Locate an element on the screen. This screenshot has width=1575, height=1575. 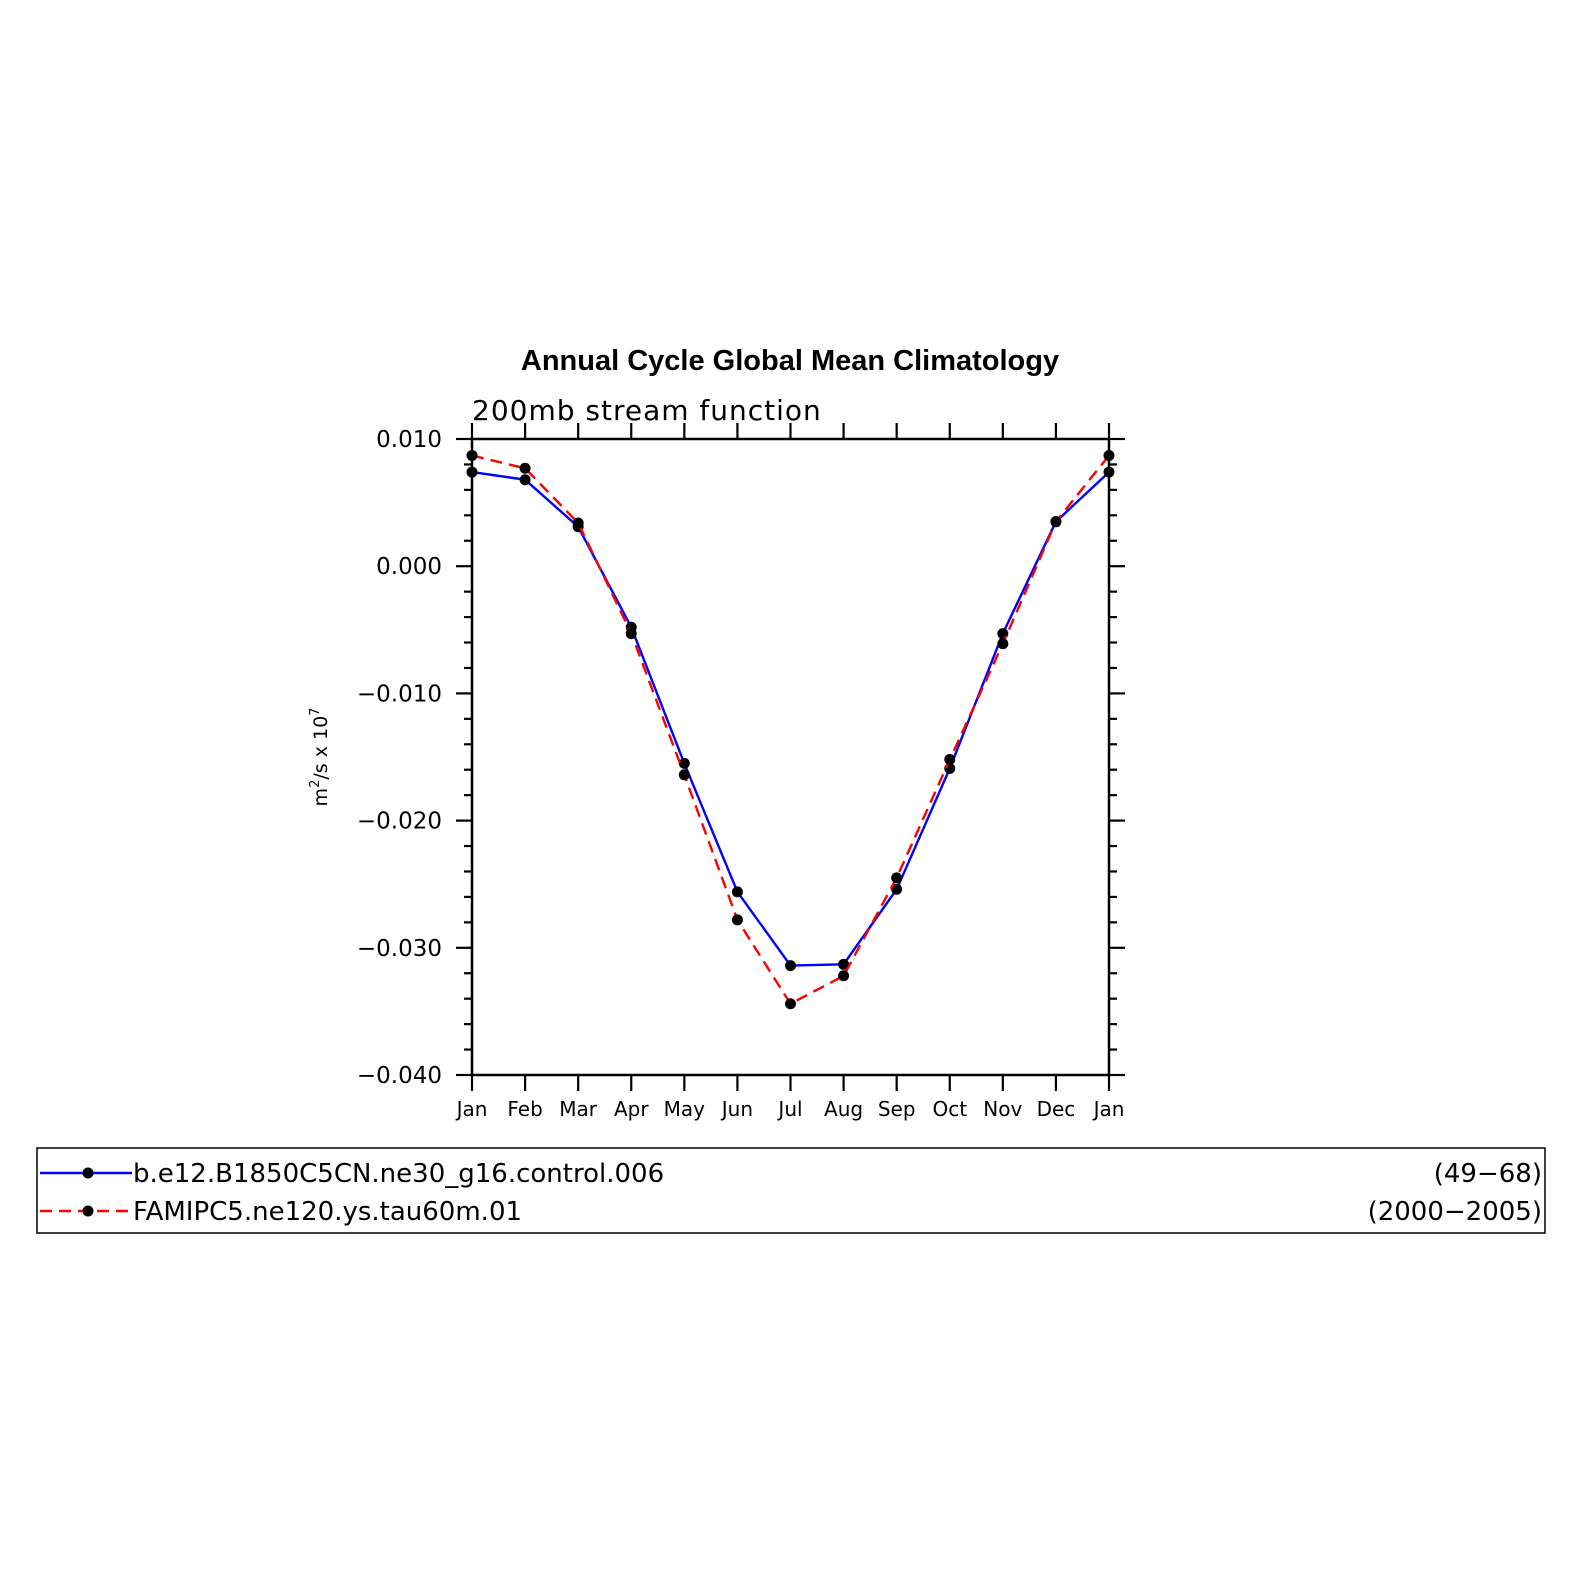
y-axis-label-sup: 2 is located at coordinates (315, 784).